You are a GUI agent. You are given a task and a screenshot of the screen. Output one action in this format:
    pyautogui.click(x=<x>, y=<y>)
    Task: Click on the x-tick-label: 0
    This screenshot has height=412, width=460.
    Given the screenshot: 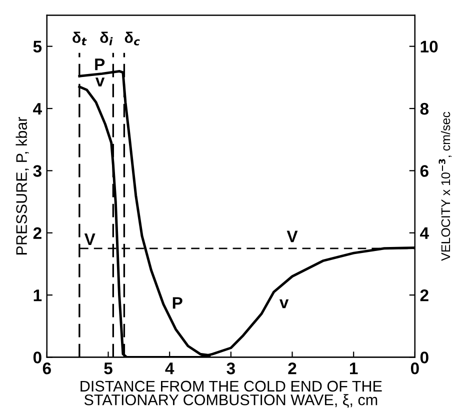 What is the action you would take?
    pyautogui.click(x=414, y=368)
    